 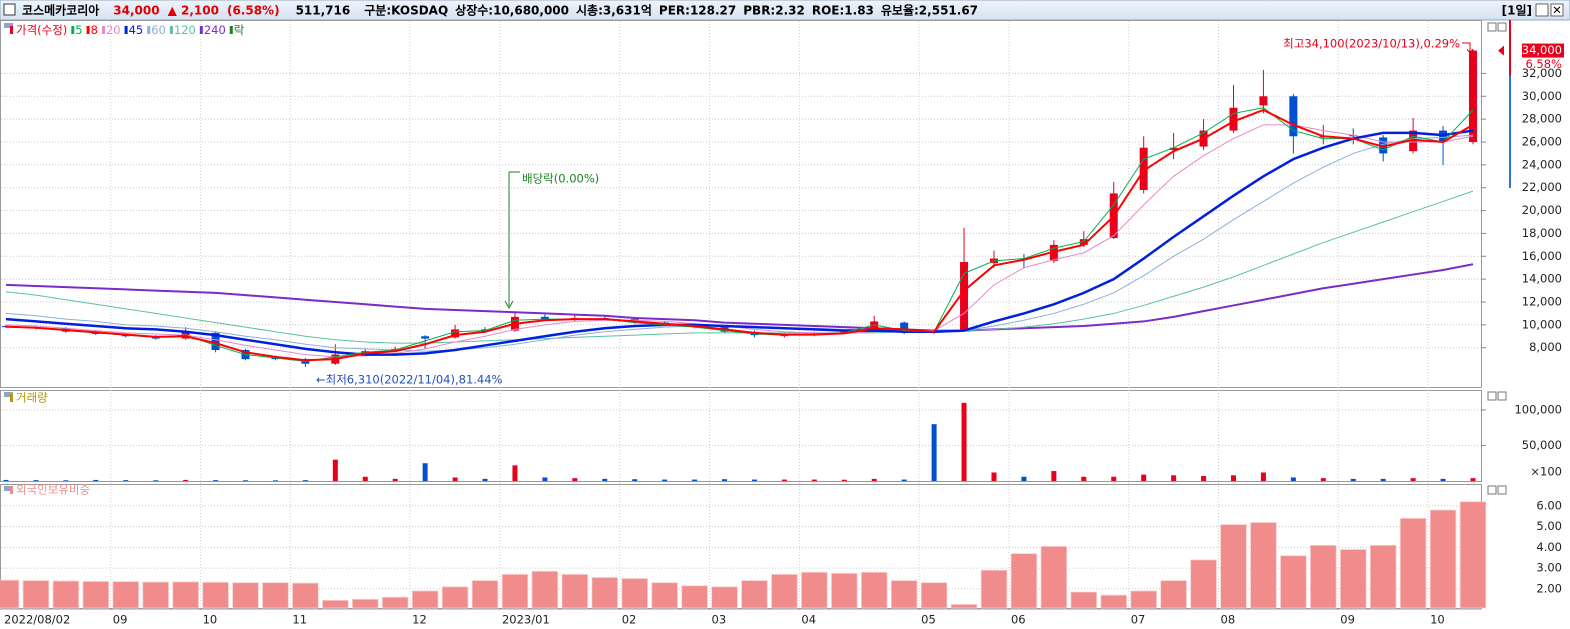 I want to click on close-button, so click(x=1557, y=10).